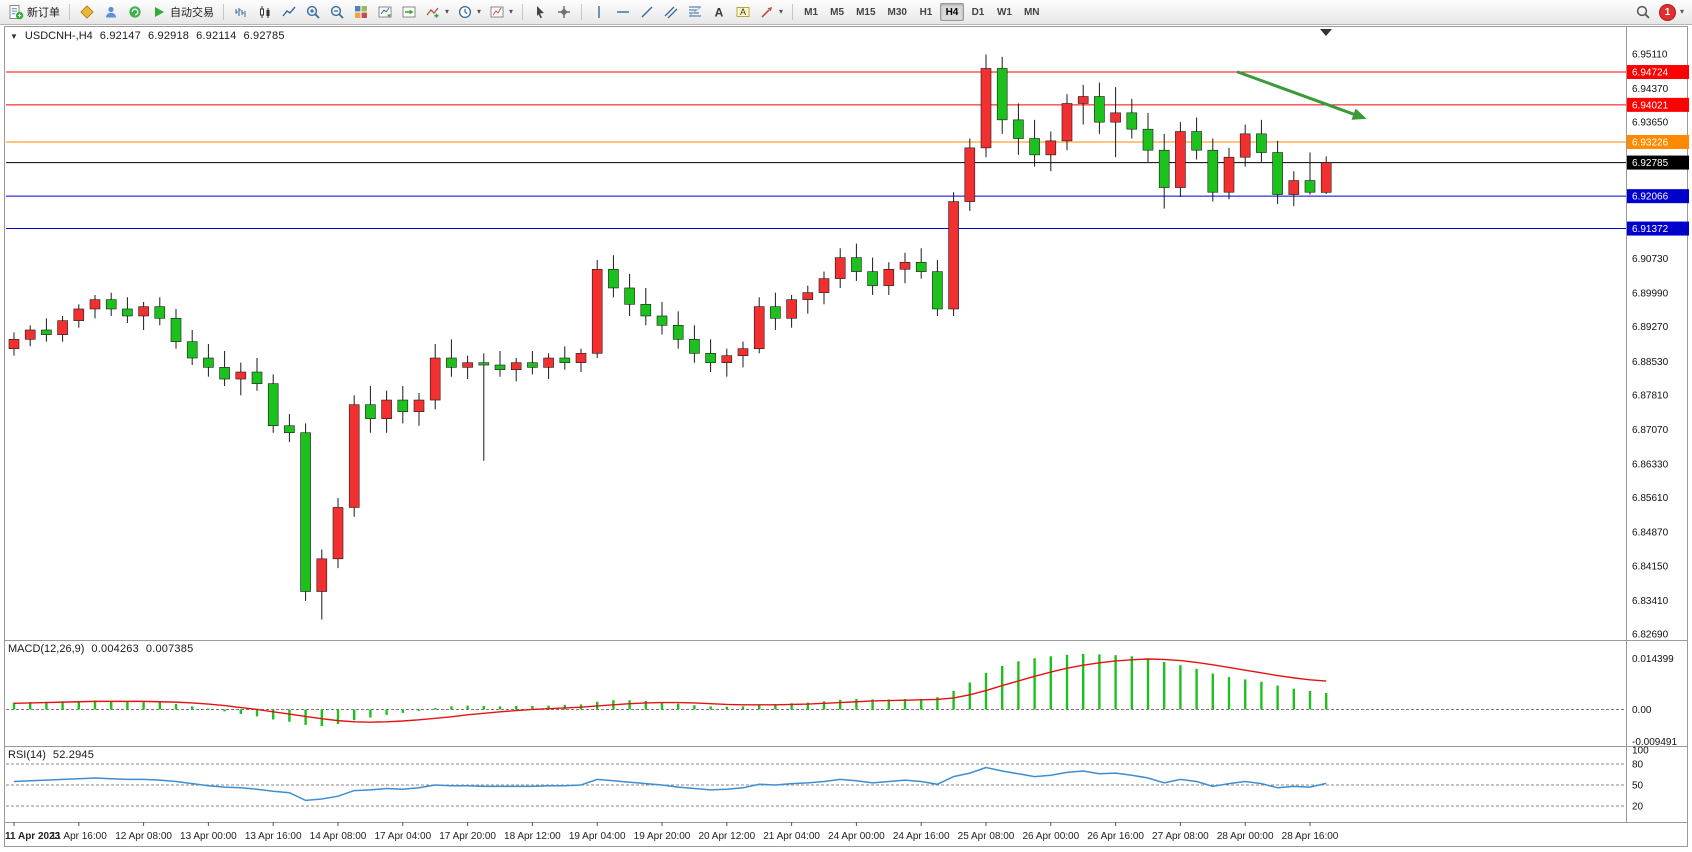  What do you see at coordinates (671, 12) in the screenshot?
I see `channel-button` at bounding box center [671, 12].